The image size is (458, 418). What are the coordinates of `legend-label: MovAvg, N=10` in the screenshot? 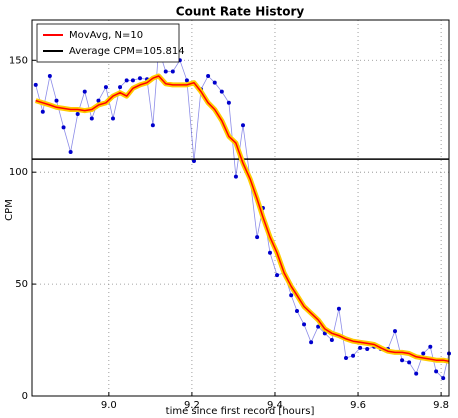 It's located at (106, 35).